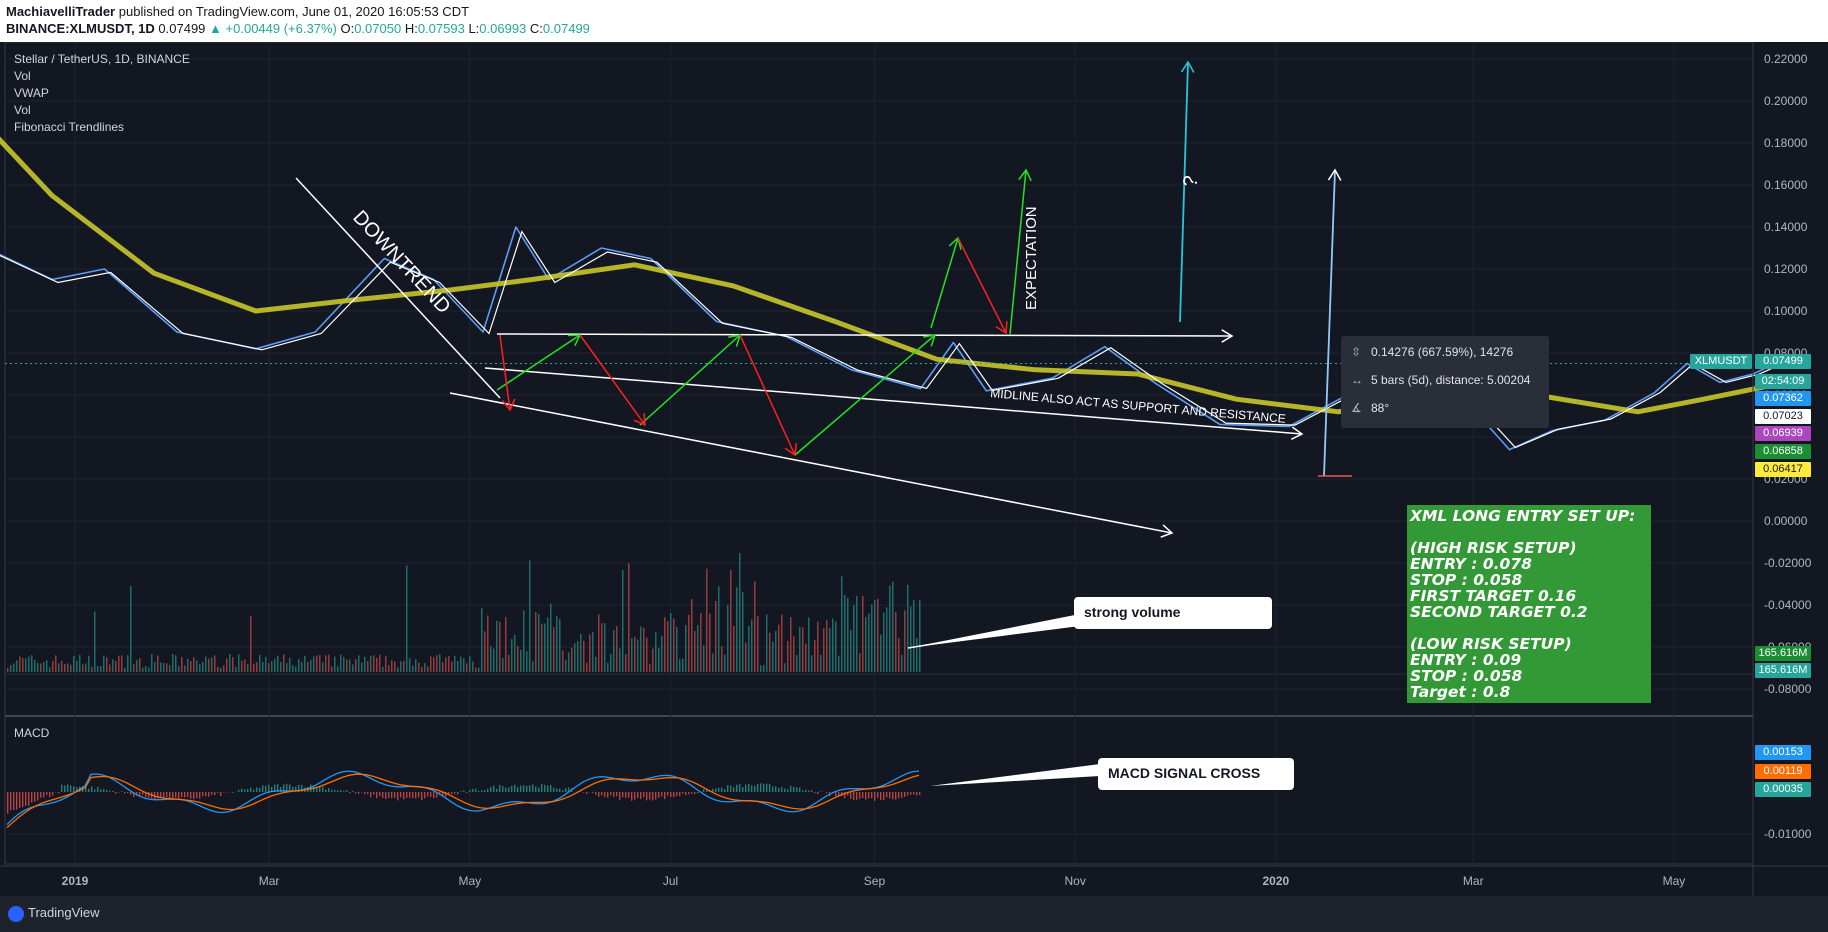 The image size is (1828, 932). What do you see at coordinates (1184, 192) in the screenshot?
I see `cyan-target-arrow` at bounding box center [1184, 192].